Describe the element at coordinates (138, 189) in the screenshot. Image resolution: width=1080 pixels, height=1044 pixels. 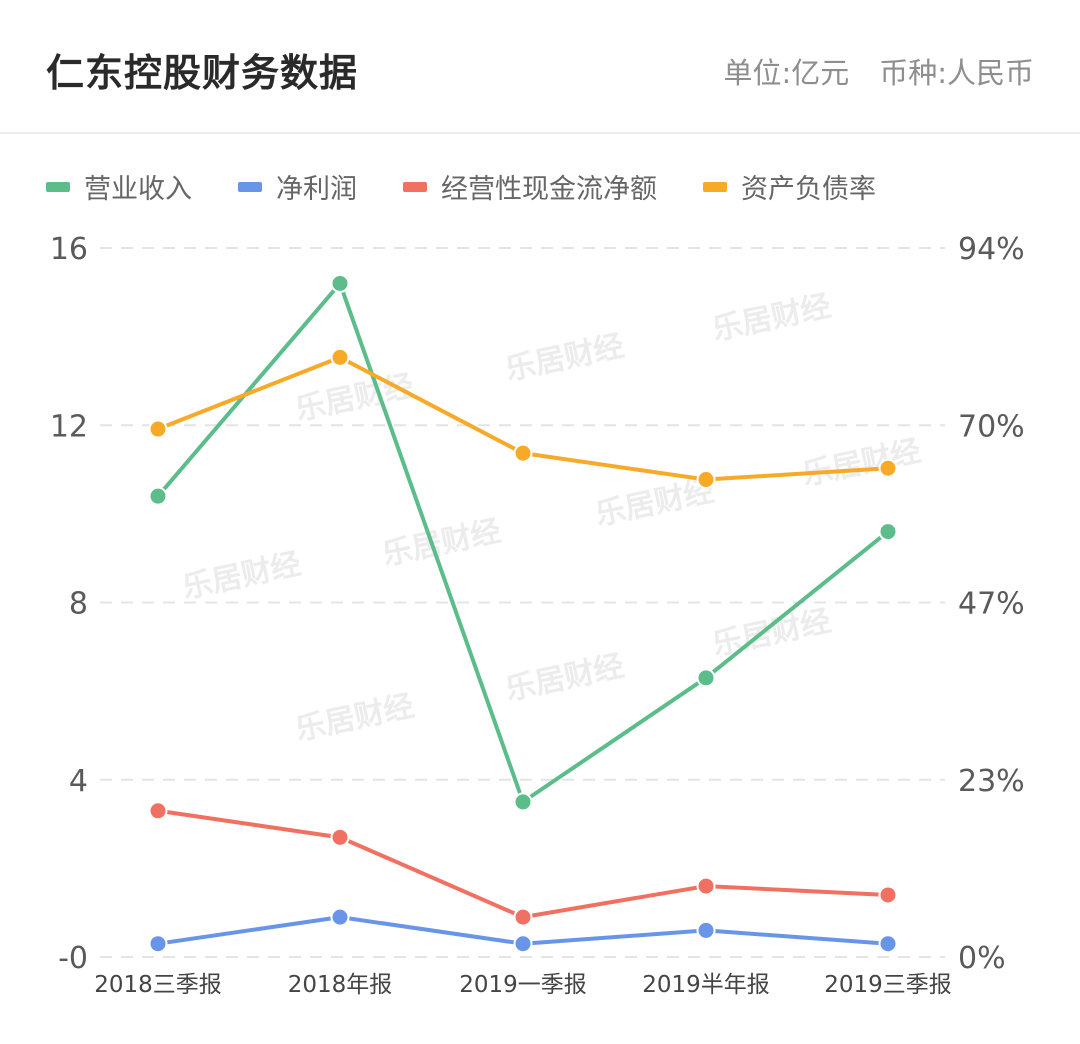
I see `legend-label: 营业收入` at that location.